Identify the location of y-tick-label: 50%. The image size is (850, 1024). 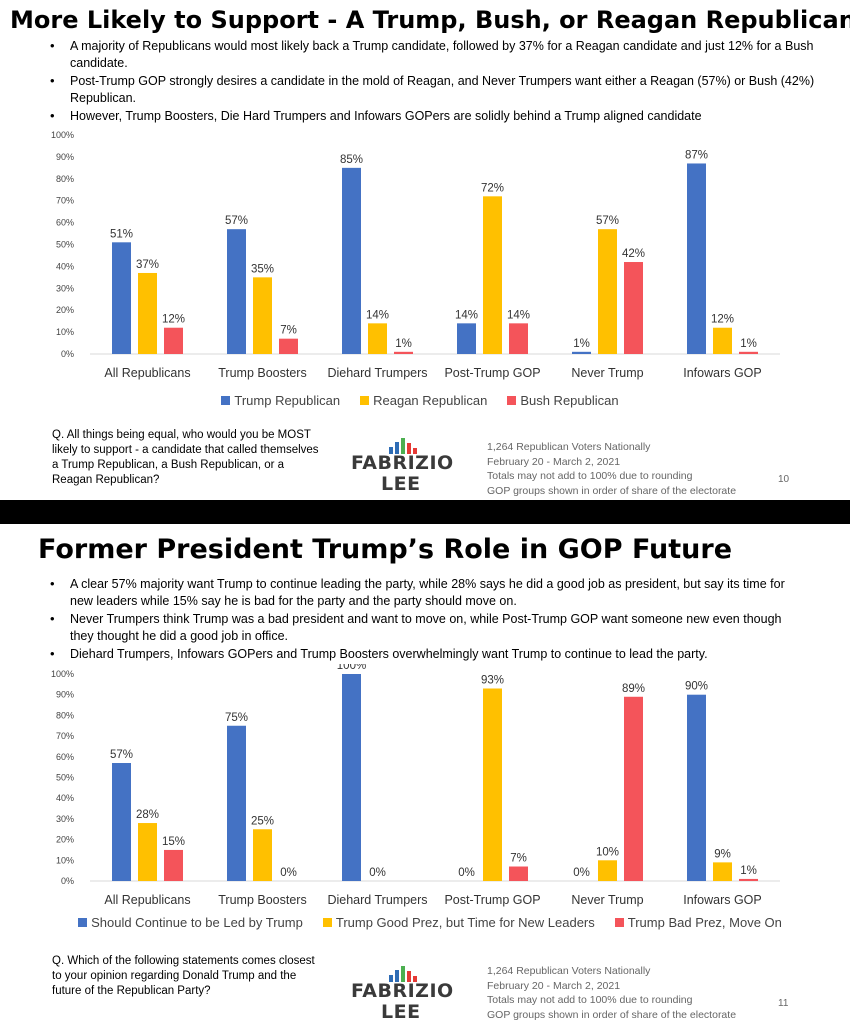
(65, 778).